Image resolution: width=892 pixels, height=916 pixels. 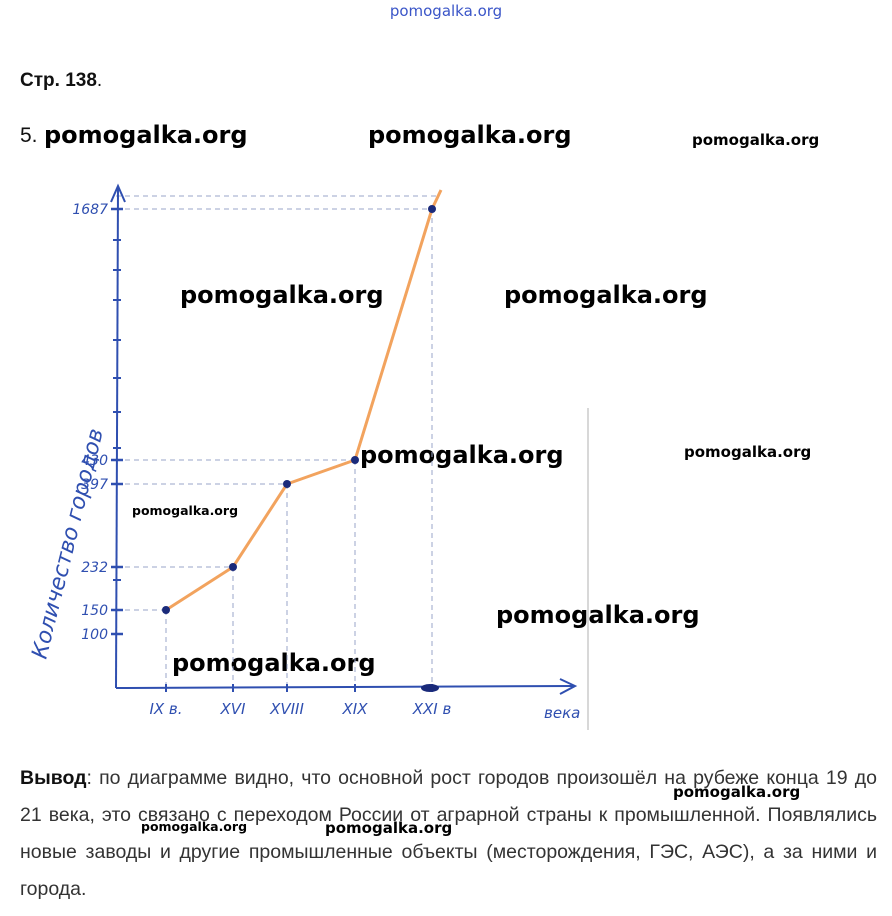 I want to click on x-tick-label: XXI в, so click(x=432, y=709).